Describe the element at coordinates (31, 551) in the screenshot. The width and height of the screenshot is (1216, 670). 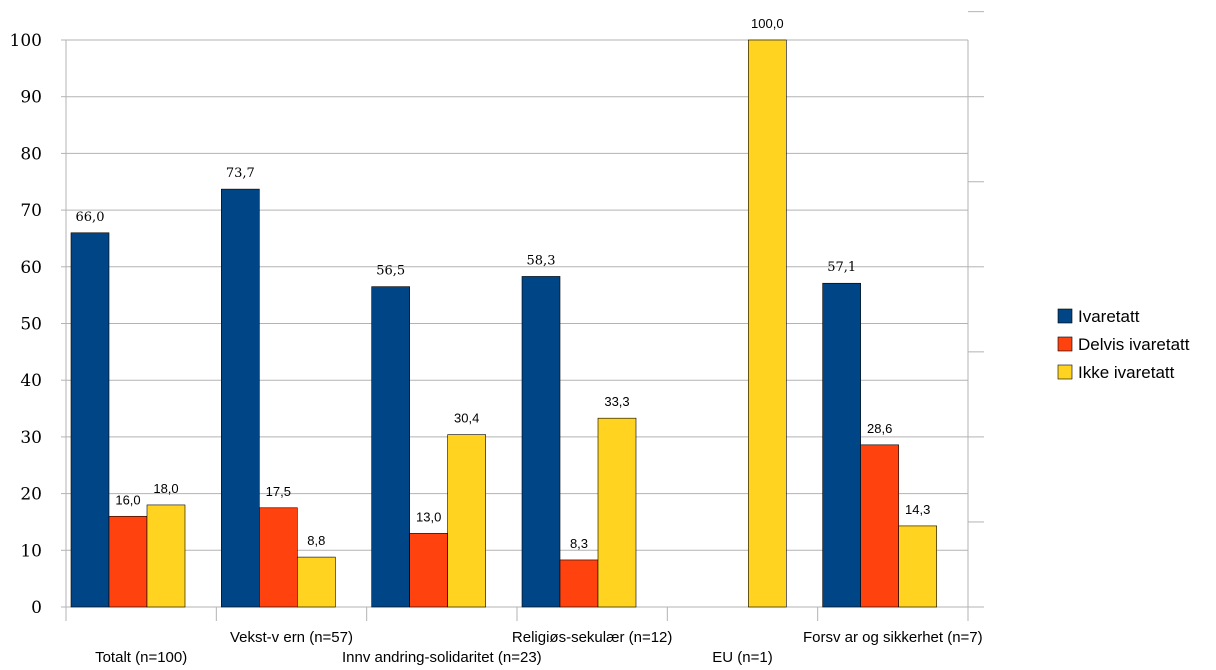
I see `y-tick-label: 10` at that location.